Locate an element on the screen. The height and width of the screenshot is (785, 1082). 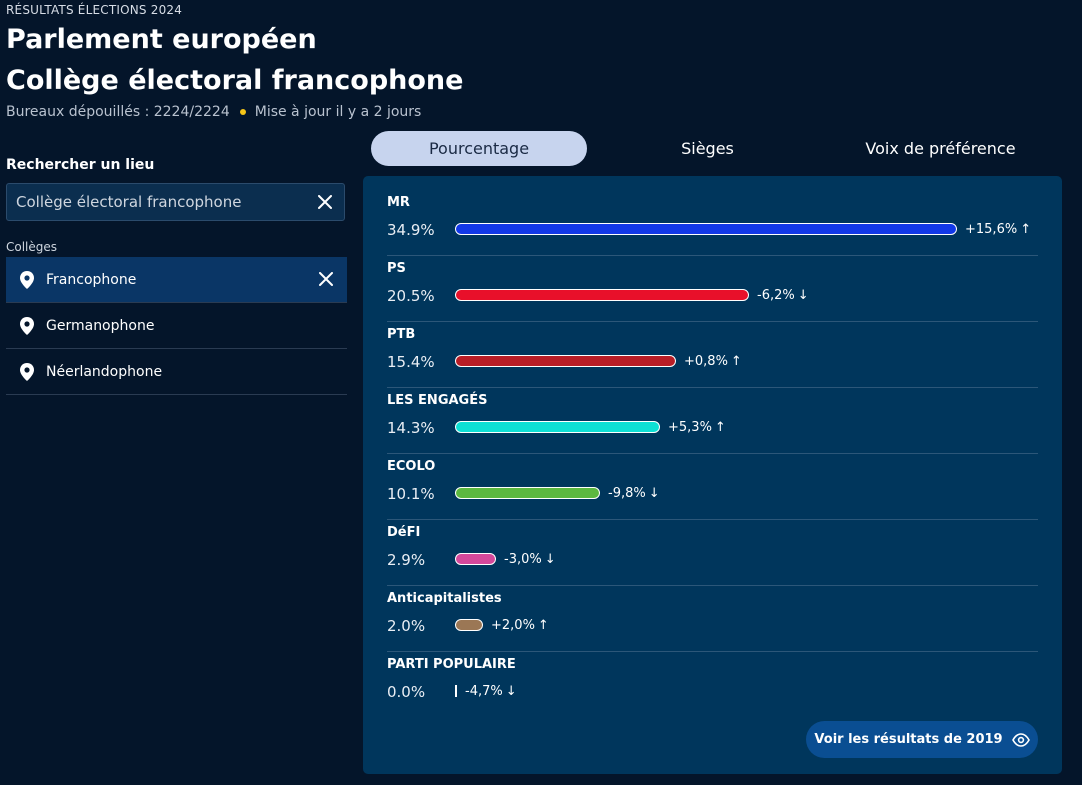
party-percent: 2.9% is located at coordinates (406, 560).